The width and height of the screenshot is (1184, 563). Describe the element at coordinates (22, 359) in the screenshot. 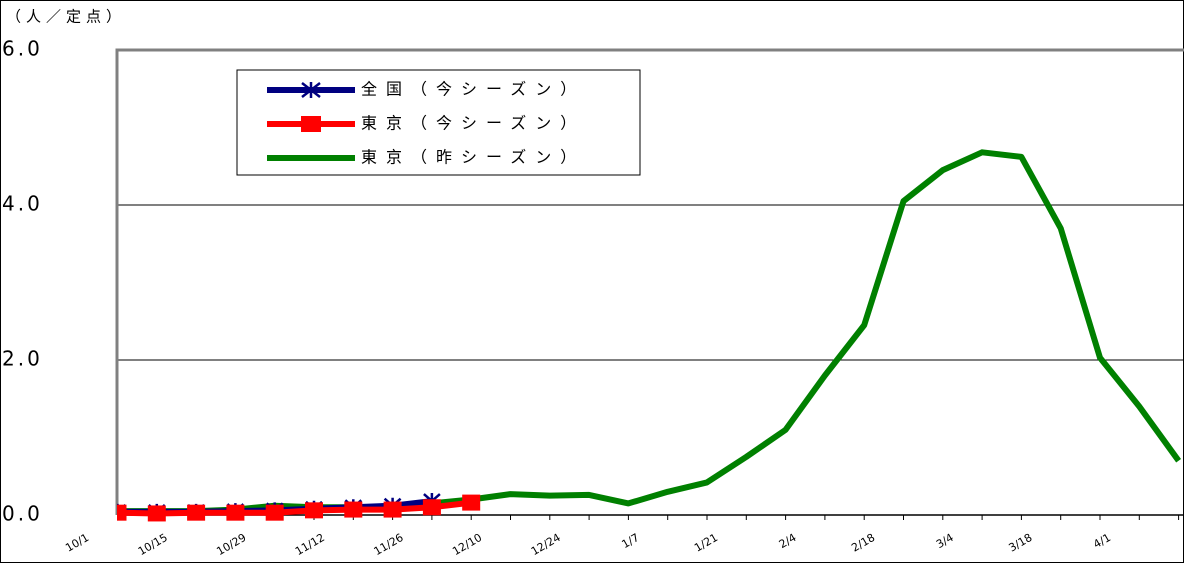

I see `y-tick-label: 2.0` at that location.